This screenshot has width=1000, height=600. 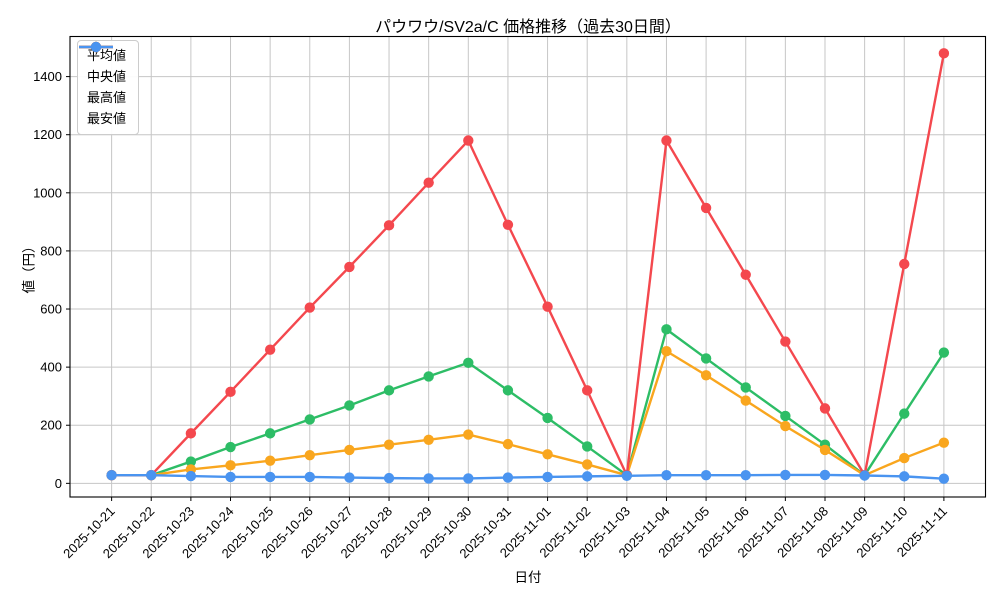 I want to click on legend-label-median: 中央値, so click(x=107, y=76).